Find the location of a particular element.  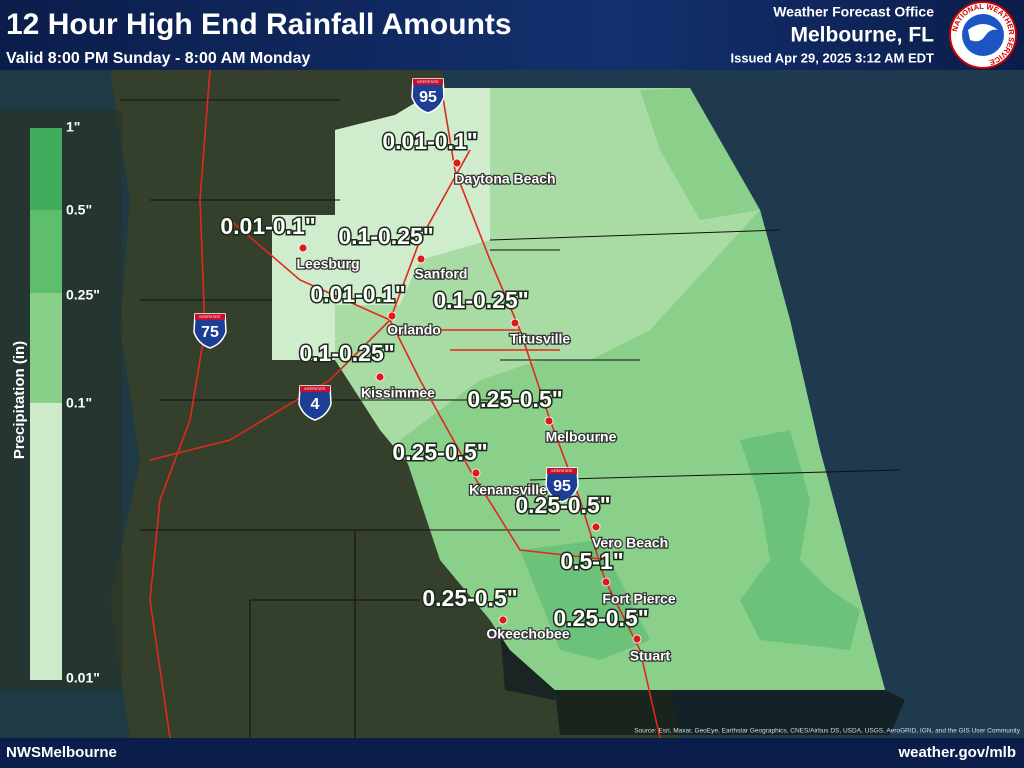

legend-label: 0.5" is located at coordinates (79, 210).